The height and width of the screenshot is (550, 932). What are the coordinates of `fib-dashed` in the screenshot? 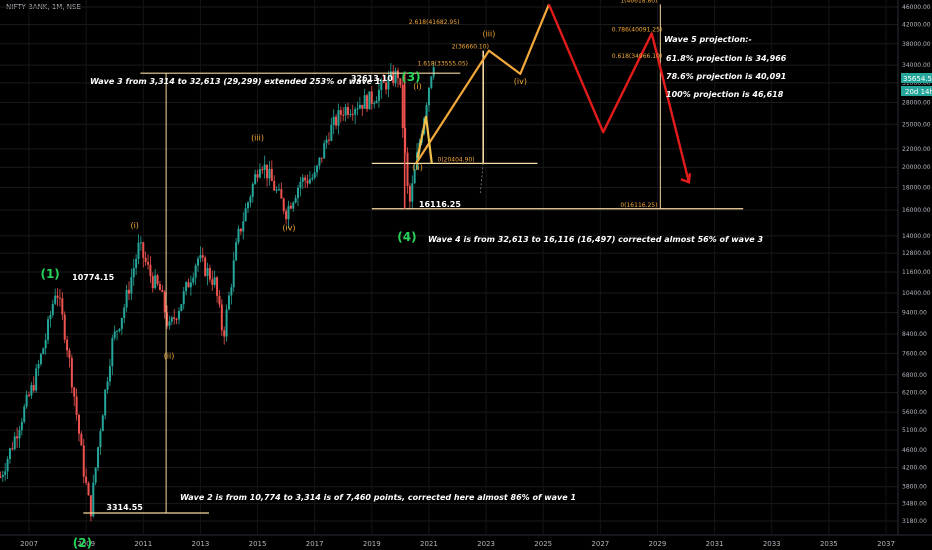 It's located at (481, 178).